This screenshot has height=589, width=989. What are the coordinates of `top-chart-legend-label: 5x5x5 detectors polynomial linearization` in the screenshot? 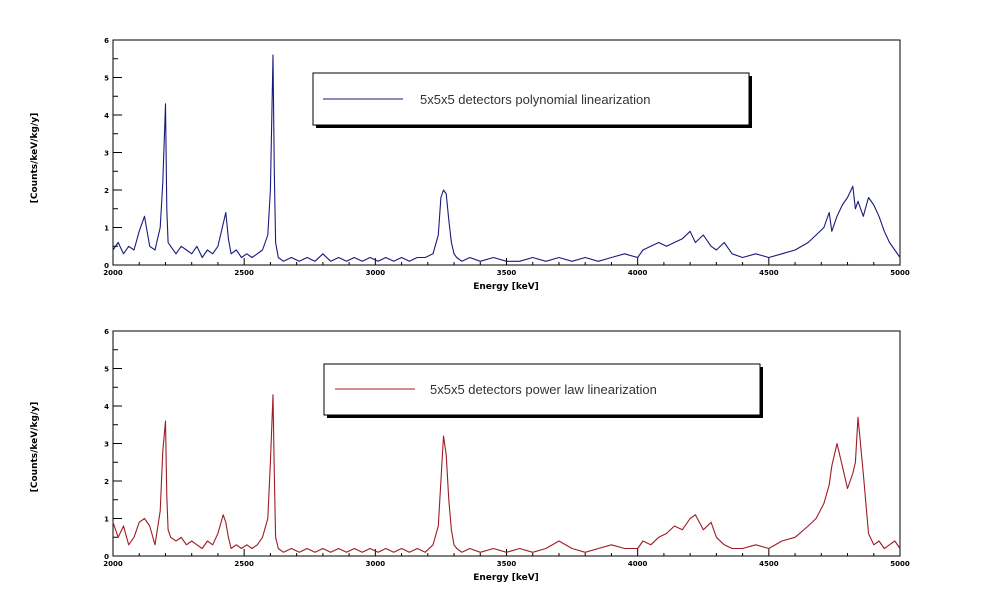 It's located at (535, 99).